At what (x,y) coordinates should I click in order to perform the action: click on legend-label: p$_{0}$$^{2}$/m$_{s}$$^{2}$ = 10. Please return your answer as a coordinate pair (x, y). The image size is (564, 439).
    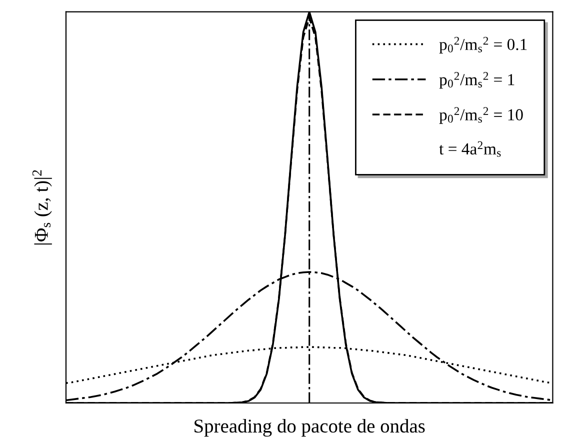
    Looking at the image, I should click on (481, 115).